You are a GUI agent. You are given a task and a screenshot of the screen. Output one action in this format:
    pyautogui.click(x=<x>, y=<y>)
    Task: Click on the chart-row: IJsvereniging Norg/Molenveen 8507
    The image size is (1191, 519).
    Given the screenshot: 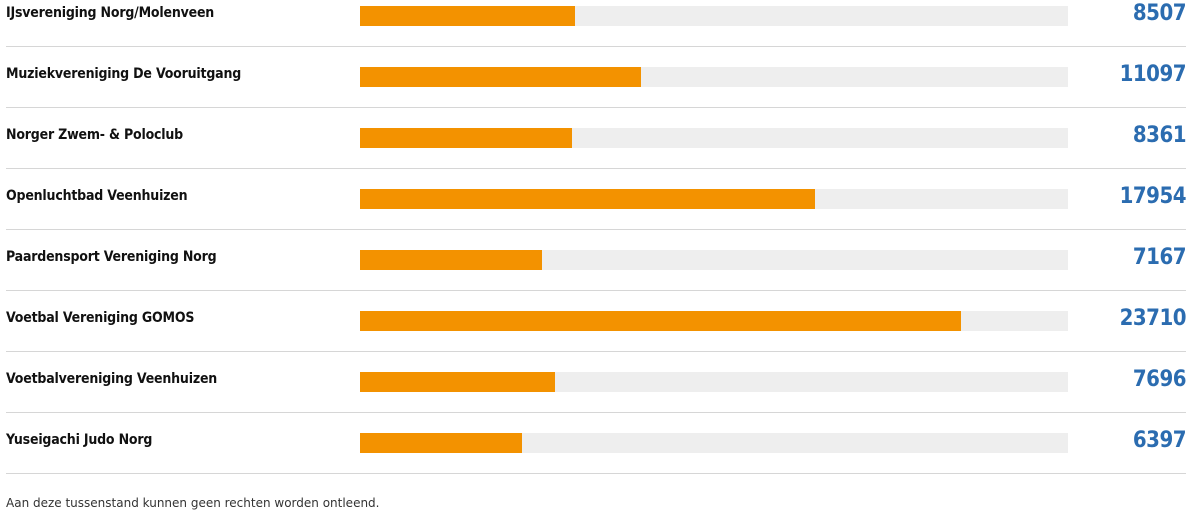 What is the action you would take?
    pyautogui.click(x=596, y=23)
    